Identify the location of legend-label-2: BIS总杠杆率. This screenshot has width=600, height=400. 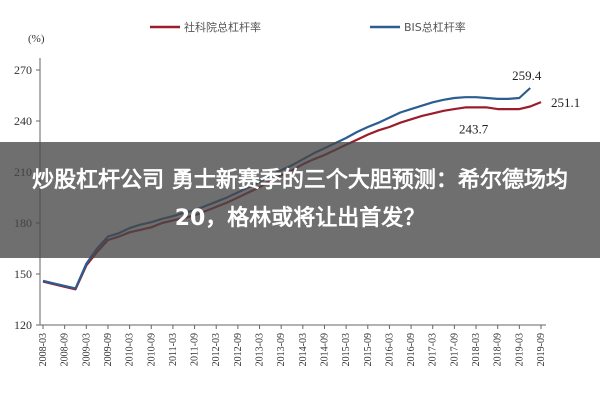
(435, 27).